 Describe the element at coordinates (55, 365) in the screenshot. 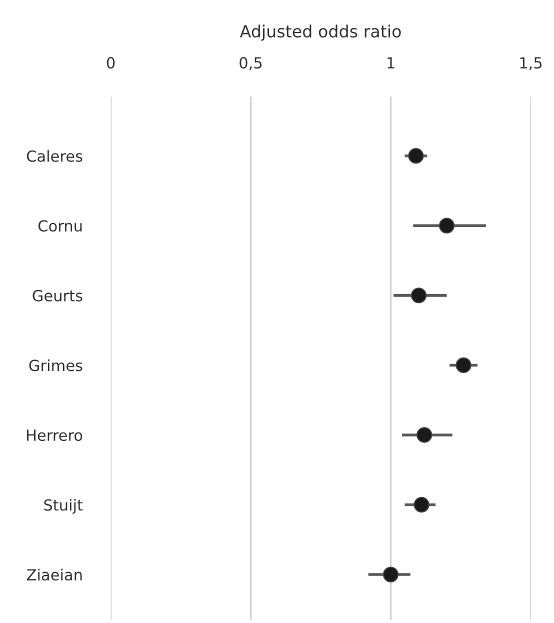

I see `y-tick-label: Grimes` at that location.